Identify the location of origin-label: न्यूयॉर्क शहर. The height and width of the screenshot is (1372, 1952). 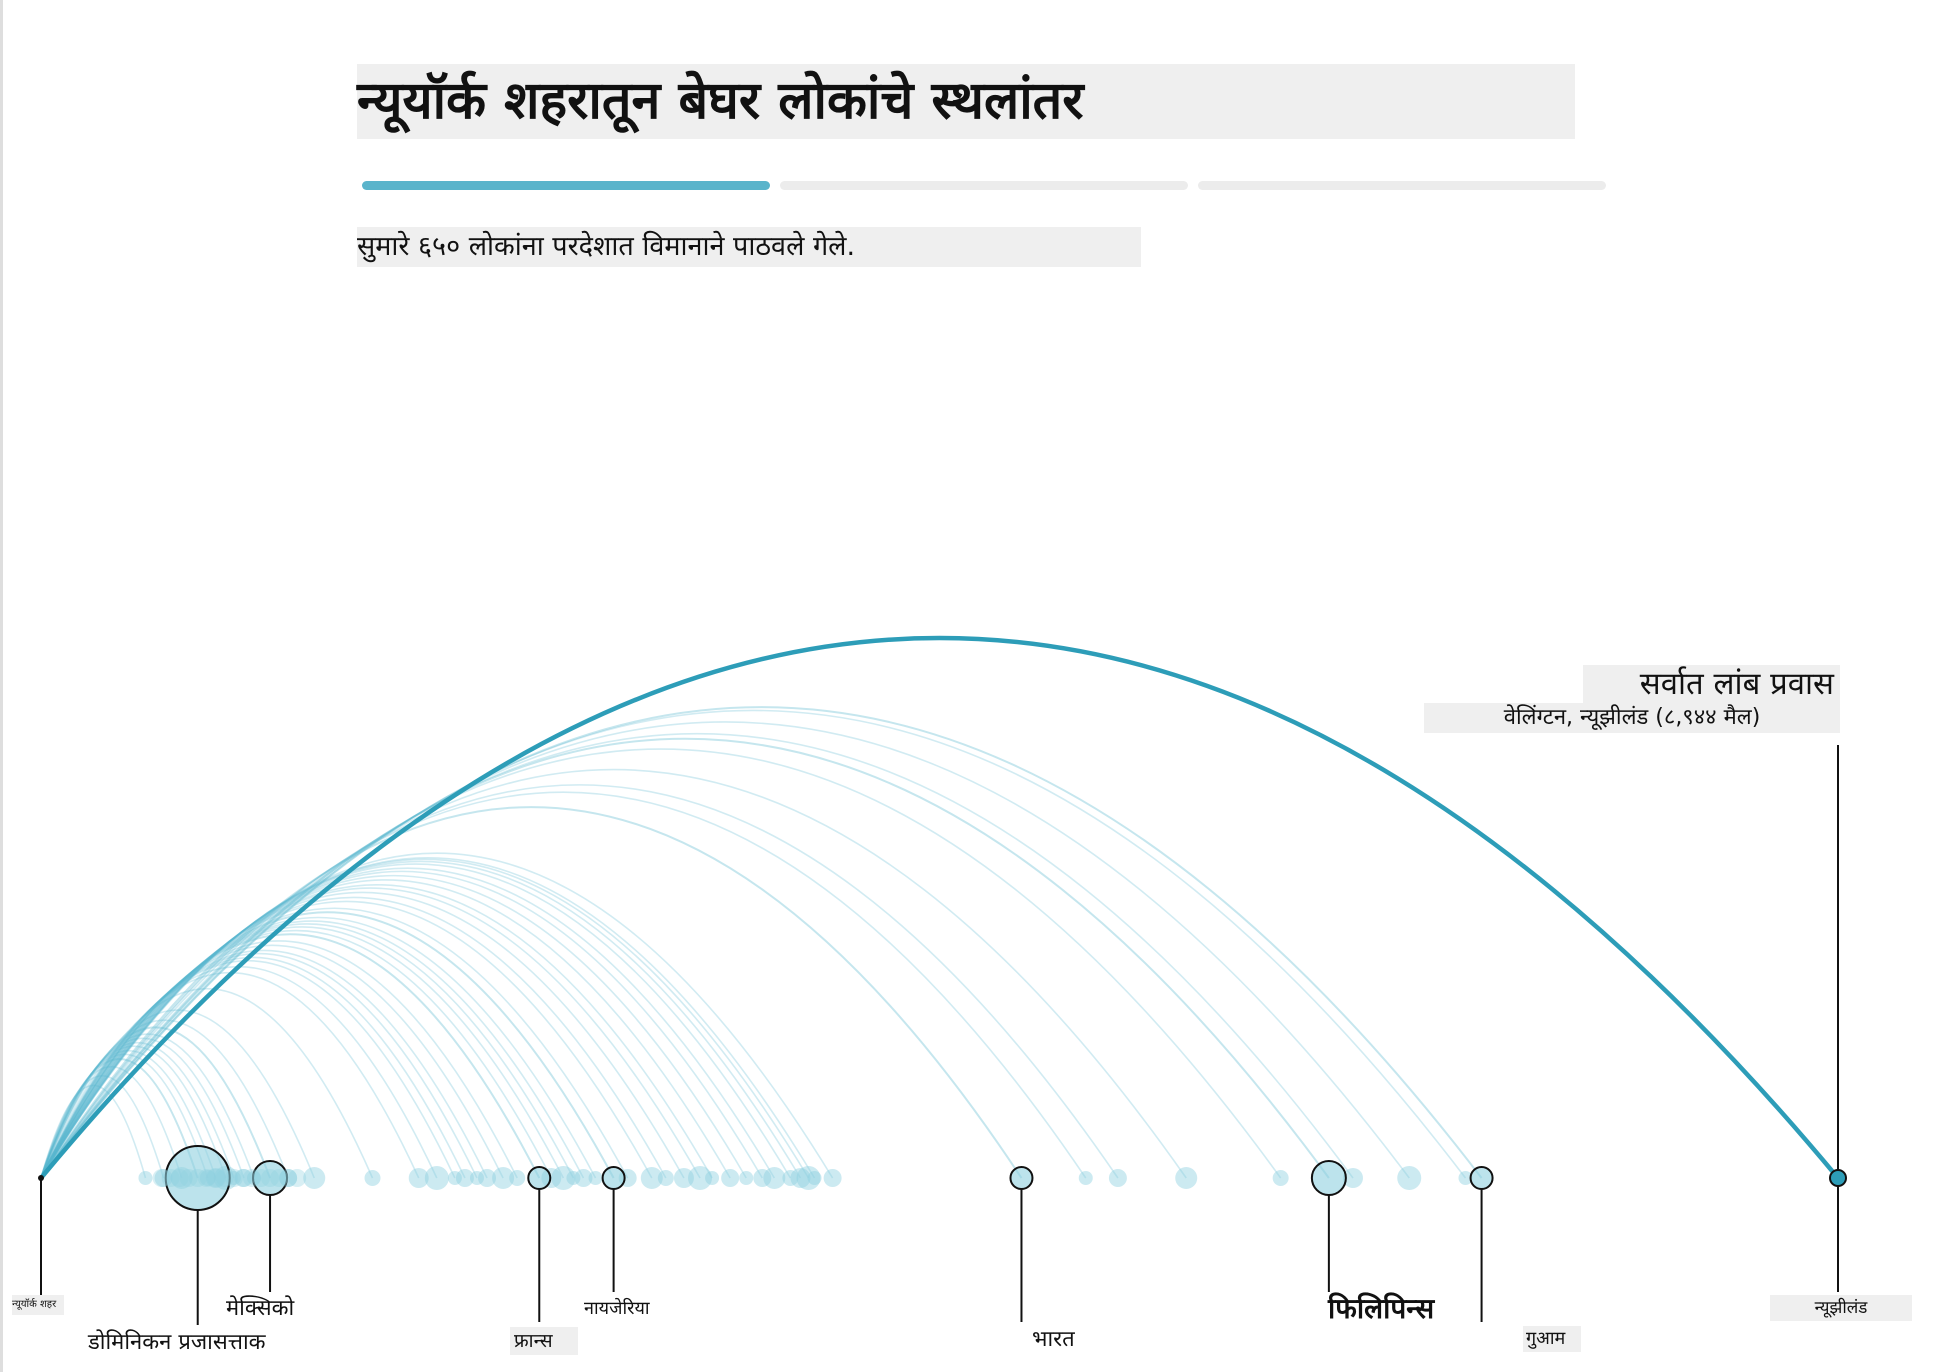
(34, 1304).